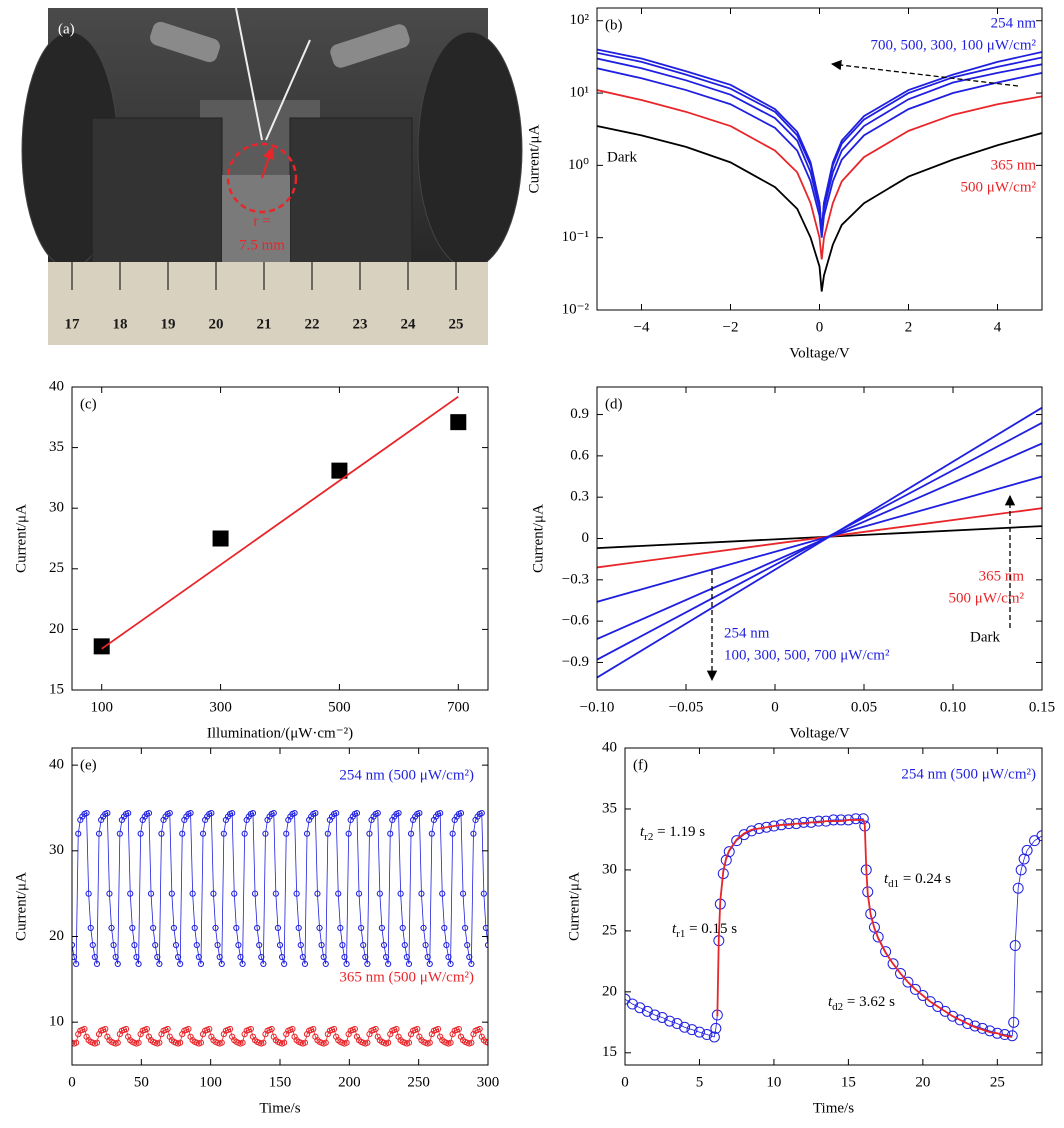  What do you see at coordinates (893, 884) in the screenshot?
I see `annotation-subscript: d1` at bounding box center [893, 884].